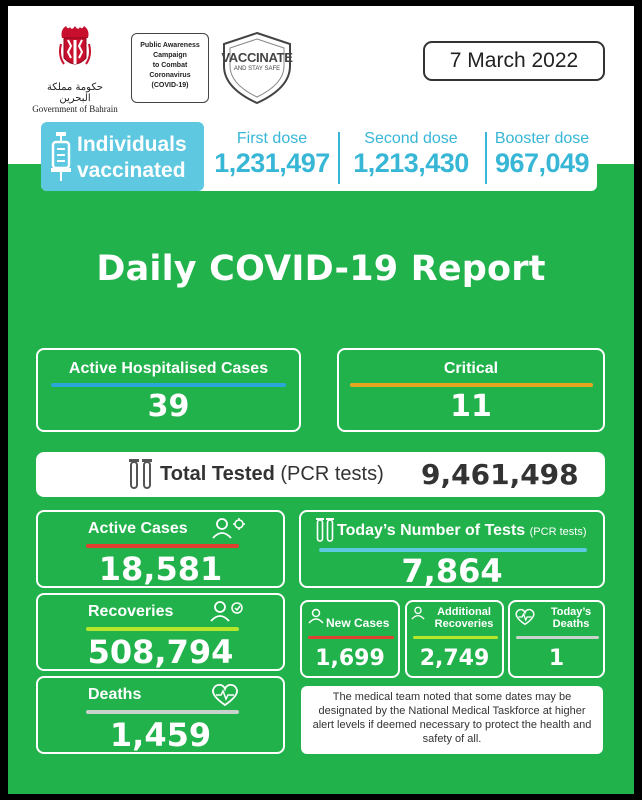 The image size is (642, 800). I want to click on campaign-line: to Combat, so click(170, 65).